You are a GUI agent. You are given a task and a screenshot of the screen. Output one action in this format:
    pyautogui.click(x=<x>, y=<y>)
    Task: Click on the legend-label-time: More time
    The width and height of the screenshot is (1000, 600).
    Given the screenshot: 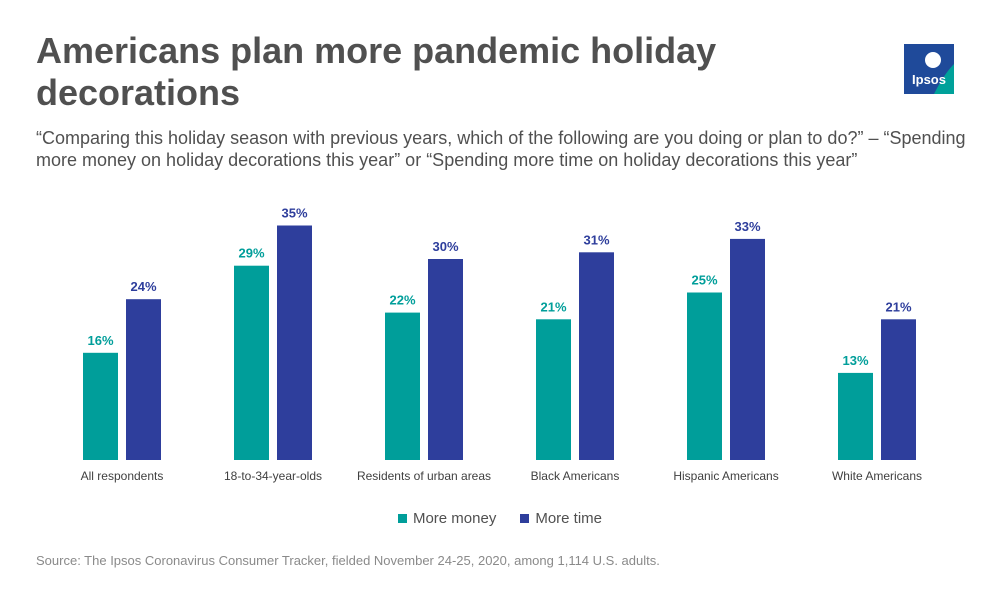 What is the action you would take?
    pyautogui.click(x=569, y=518)
    